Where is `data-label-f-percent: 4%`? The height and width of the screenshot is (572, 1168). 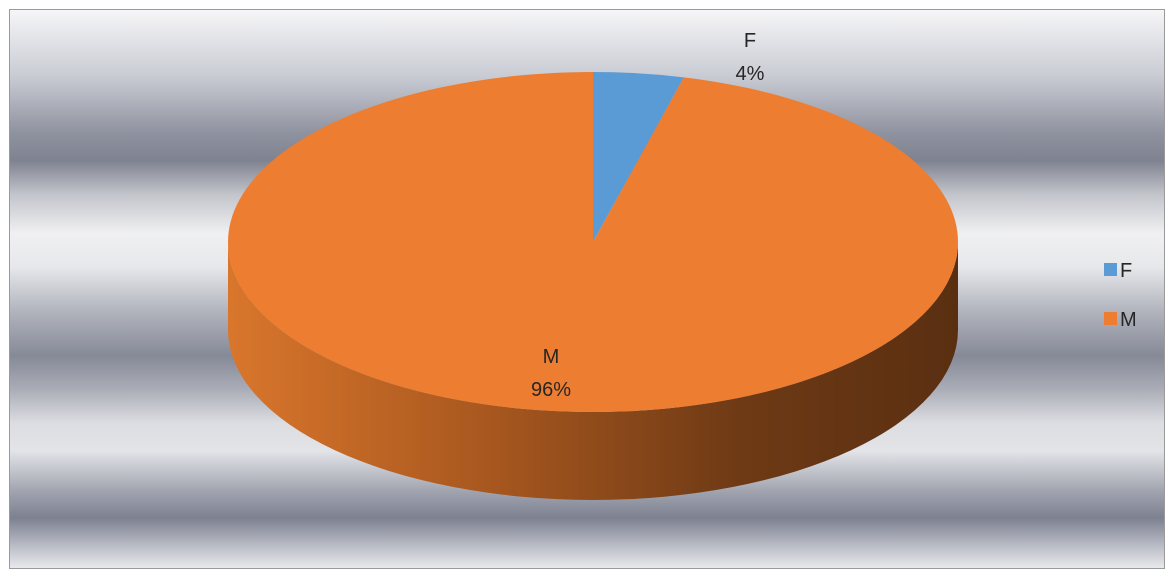 data-label-f-percent: 4% is located at coordinates (750, 74).